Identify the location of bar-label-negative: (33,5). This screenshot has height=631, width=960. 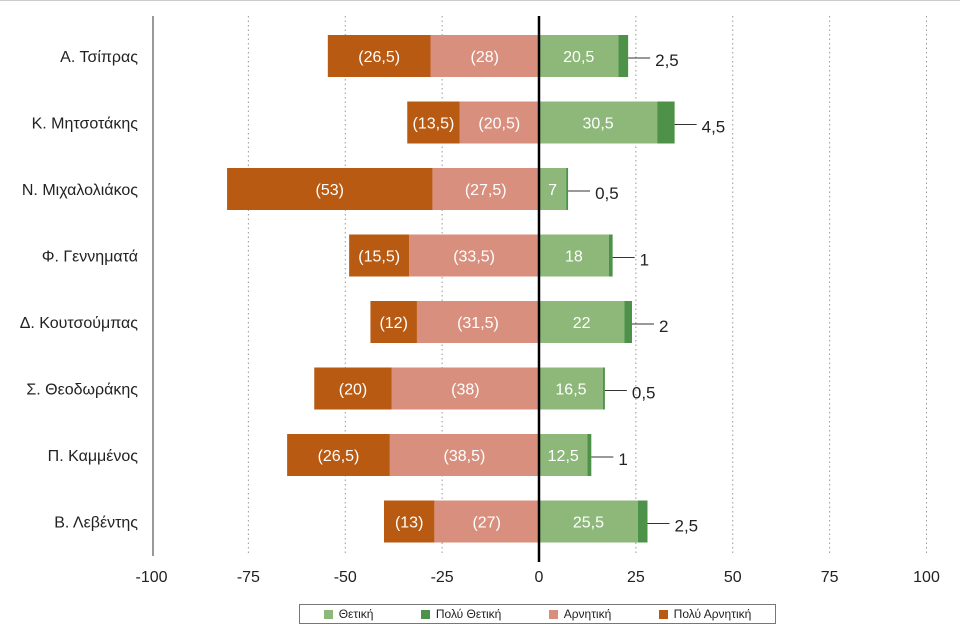
(474, 257).